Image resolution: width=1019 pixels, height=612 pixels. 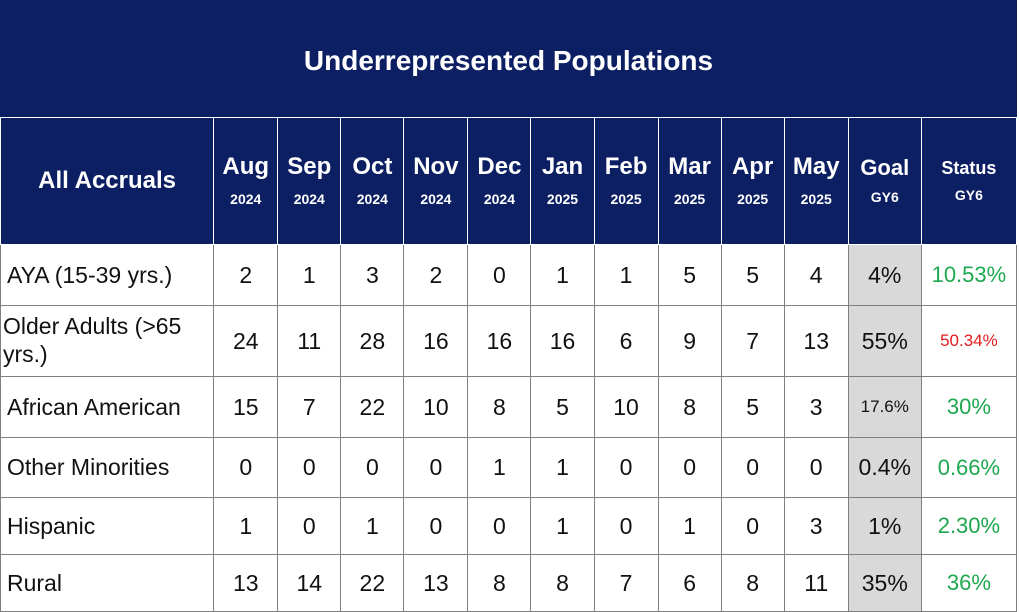 What do you see at coordinates (436, 166) in the screenshot?
I see `month-label: Nov` at bounding box center [436, 166].